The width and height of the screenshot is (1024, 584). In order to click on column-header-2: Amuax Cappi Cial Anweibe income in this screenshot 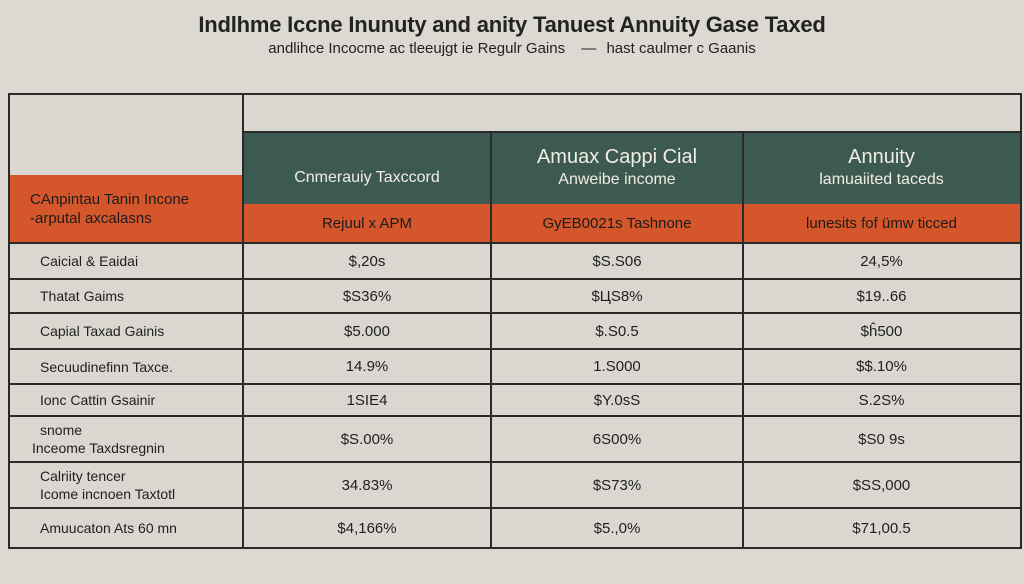, I will do `click(617, 168)`.